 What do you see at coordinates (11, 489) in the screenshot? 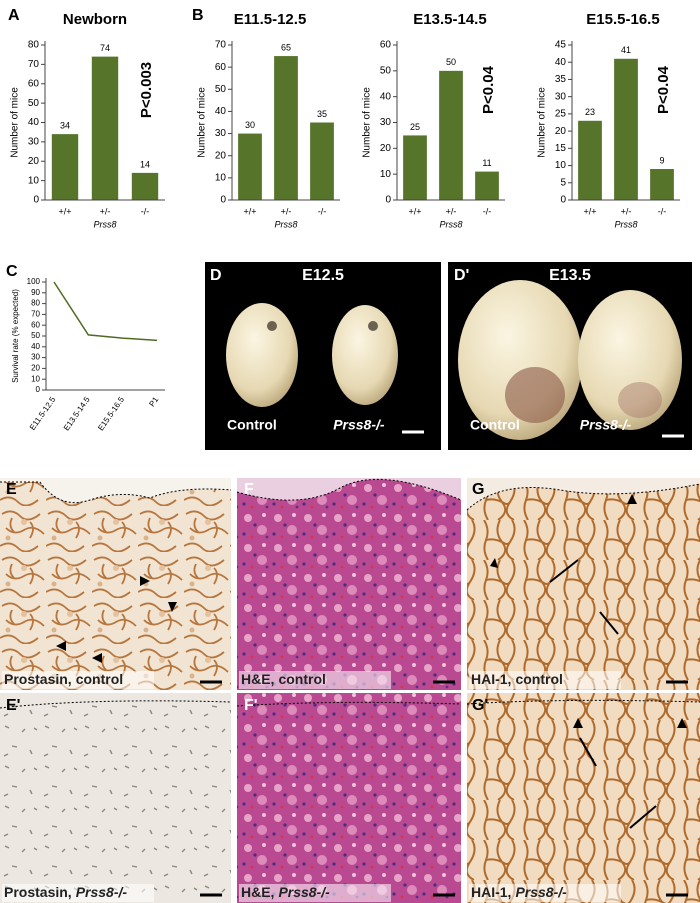
I see `panel-letter: E` at bounding box center [11, 489].